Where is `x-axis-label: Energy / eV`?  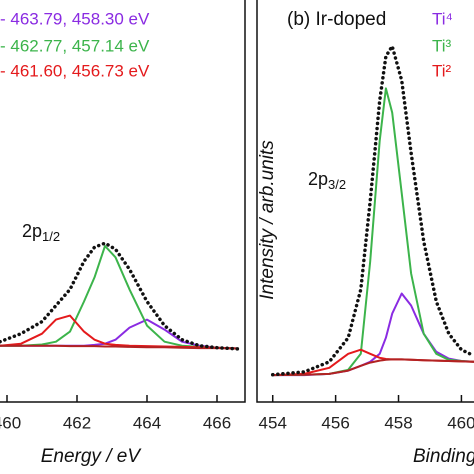
x-axis-label: Energy / eV is located at coordinates (92, 456).